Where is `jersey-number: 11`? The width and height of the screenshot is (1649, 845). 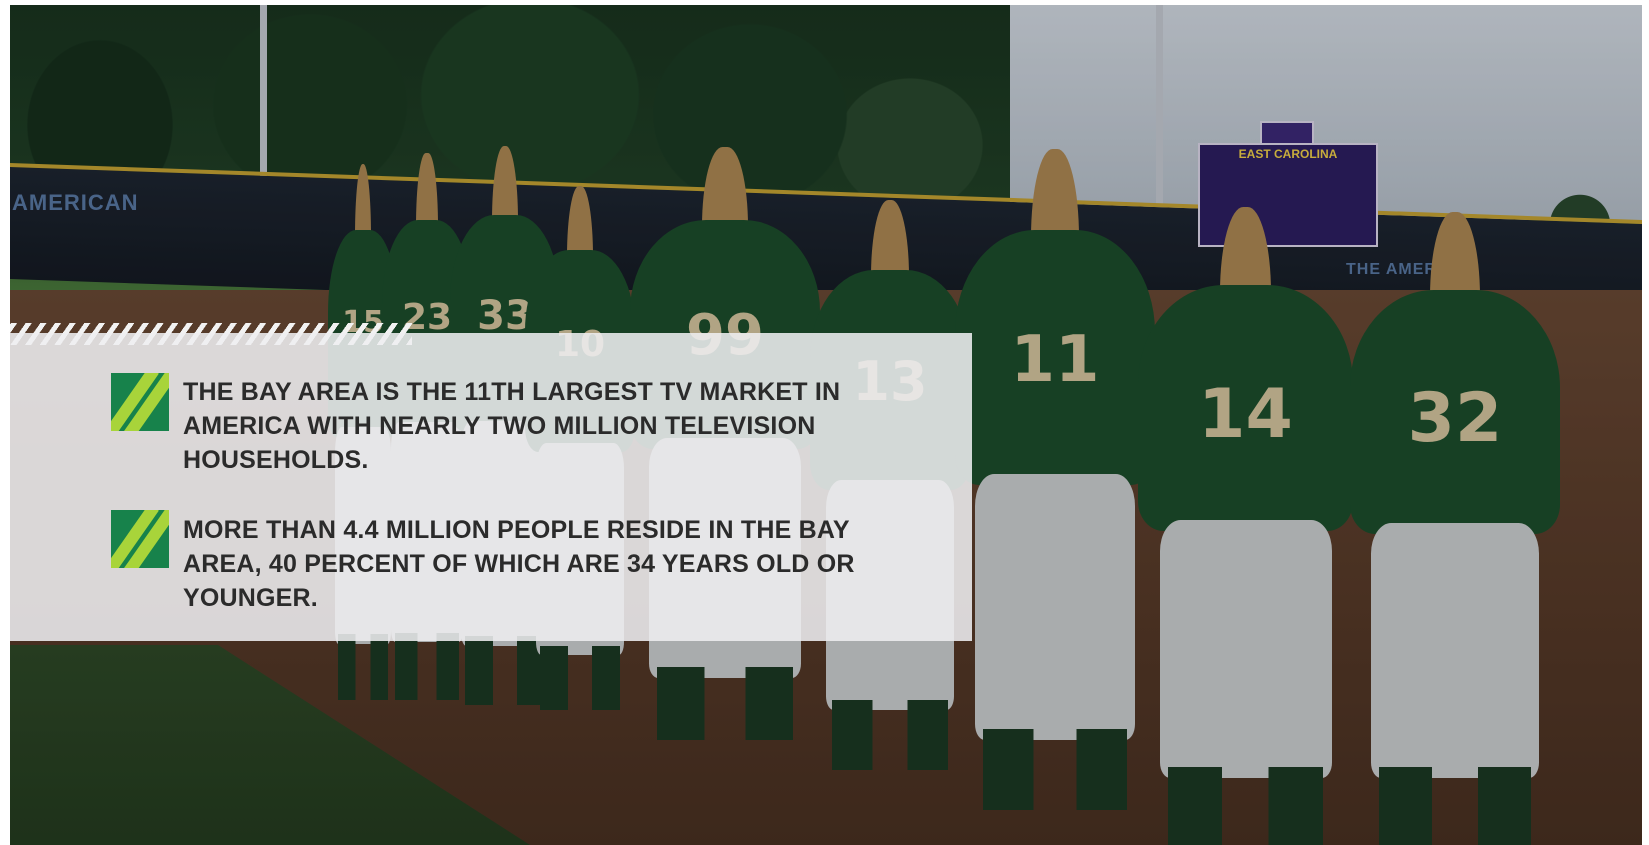
jersey-number: 11 is located at coordinates (1055, 359).